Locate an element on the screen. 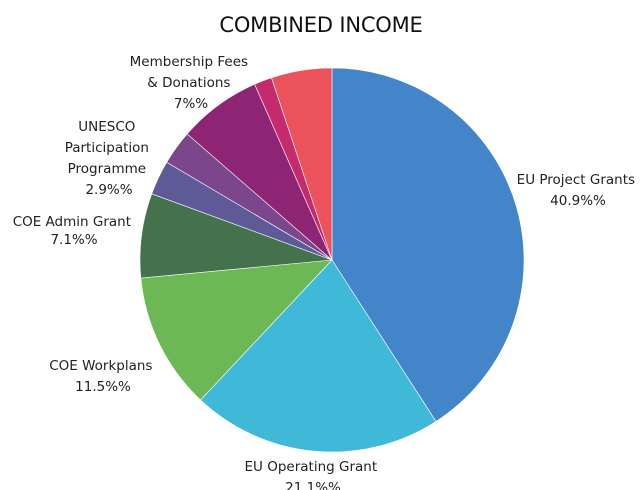 The width and height of the screenshot is (642, 490). label-eu-operating-grant: EU Operating Grant 21.1%% is located at coordinates (313, 474).